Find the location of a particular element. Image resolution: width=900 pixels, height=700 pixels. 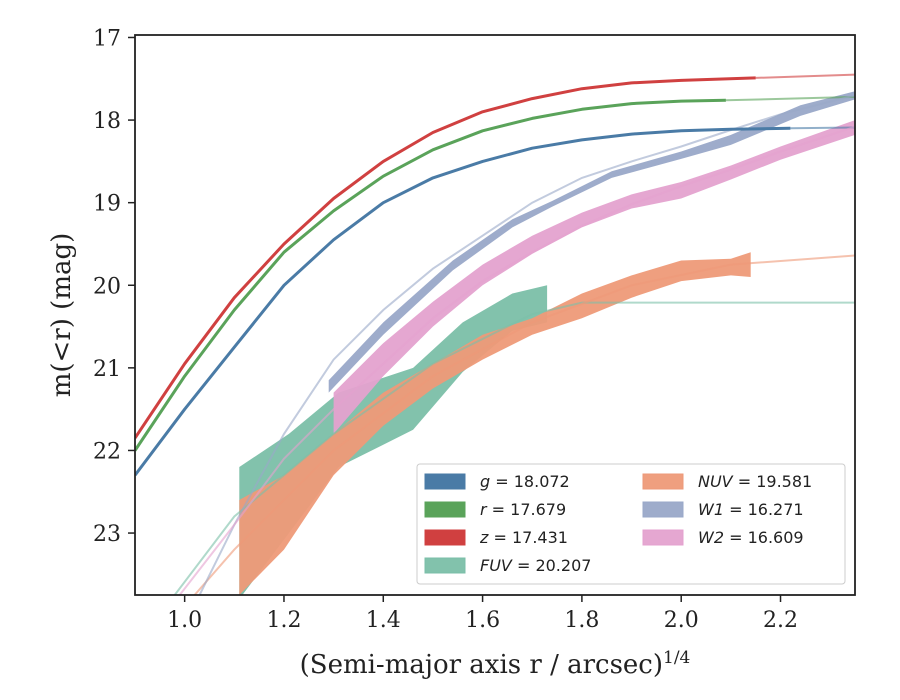

x-axis-label: (Semi-major axis r / arcsec)1/4 is located at coordinates (495, 664).